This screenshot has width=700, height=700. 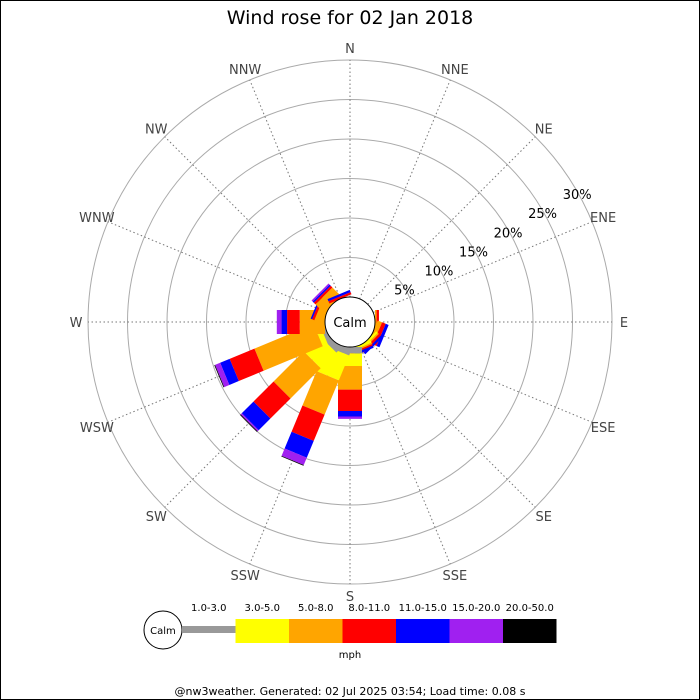 What do you see at coordinates (248, 220) in the screenshot?
I see `spoke-nw` at bounding box center [248, 220].